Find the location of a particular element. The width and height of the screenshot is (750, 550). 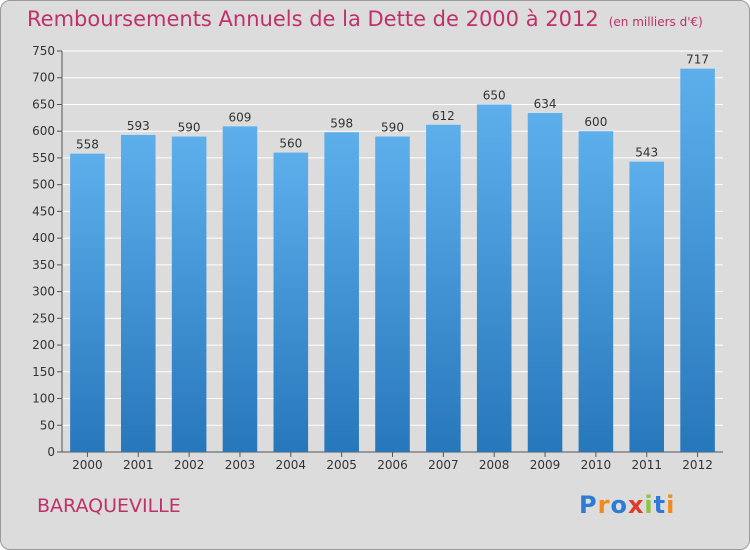

logo-letter: x is located at coordinates (636, 505).